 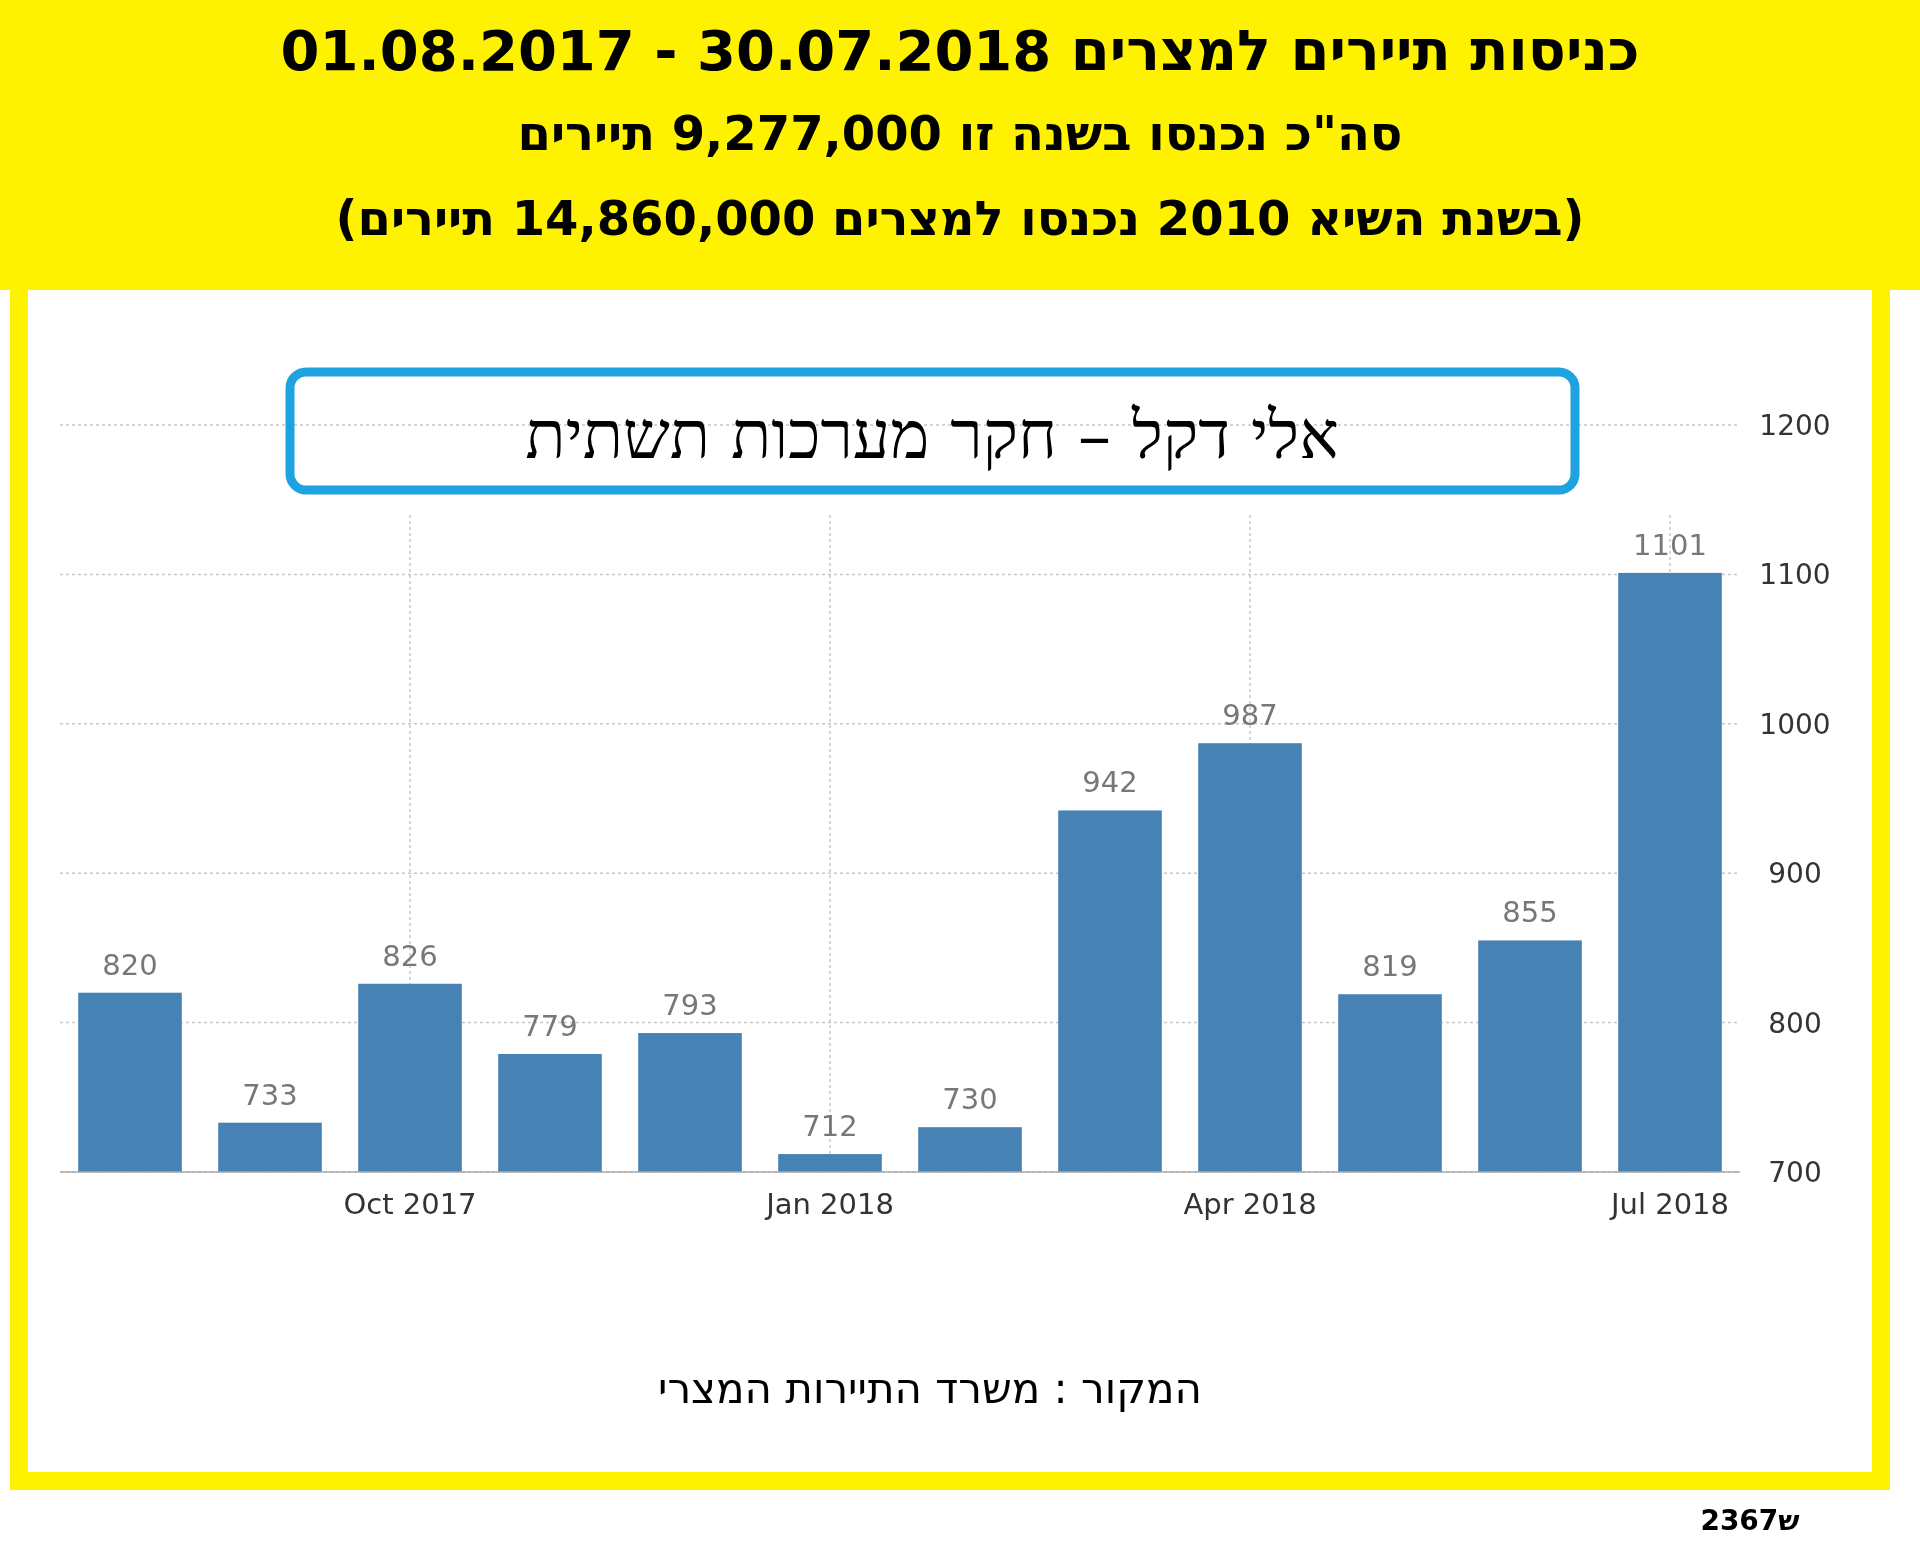 What do you see at coordinates (1669, 1204) in the screenshot?
I see `x-tick-label: Jul 2018` at bounding box center [1669, 1204].